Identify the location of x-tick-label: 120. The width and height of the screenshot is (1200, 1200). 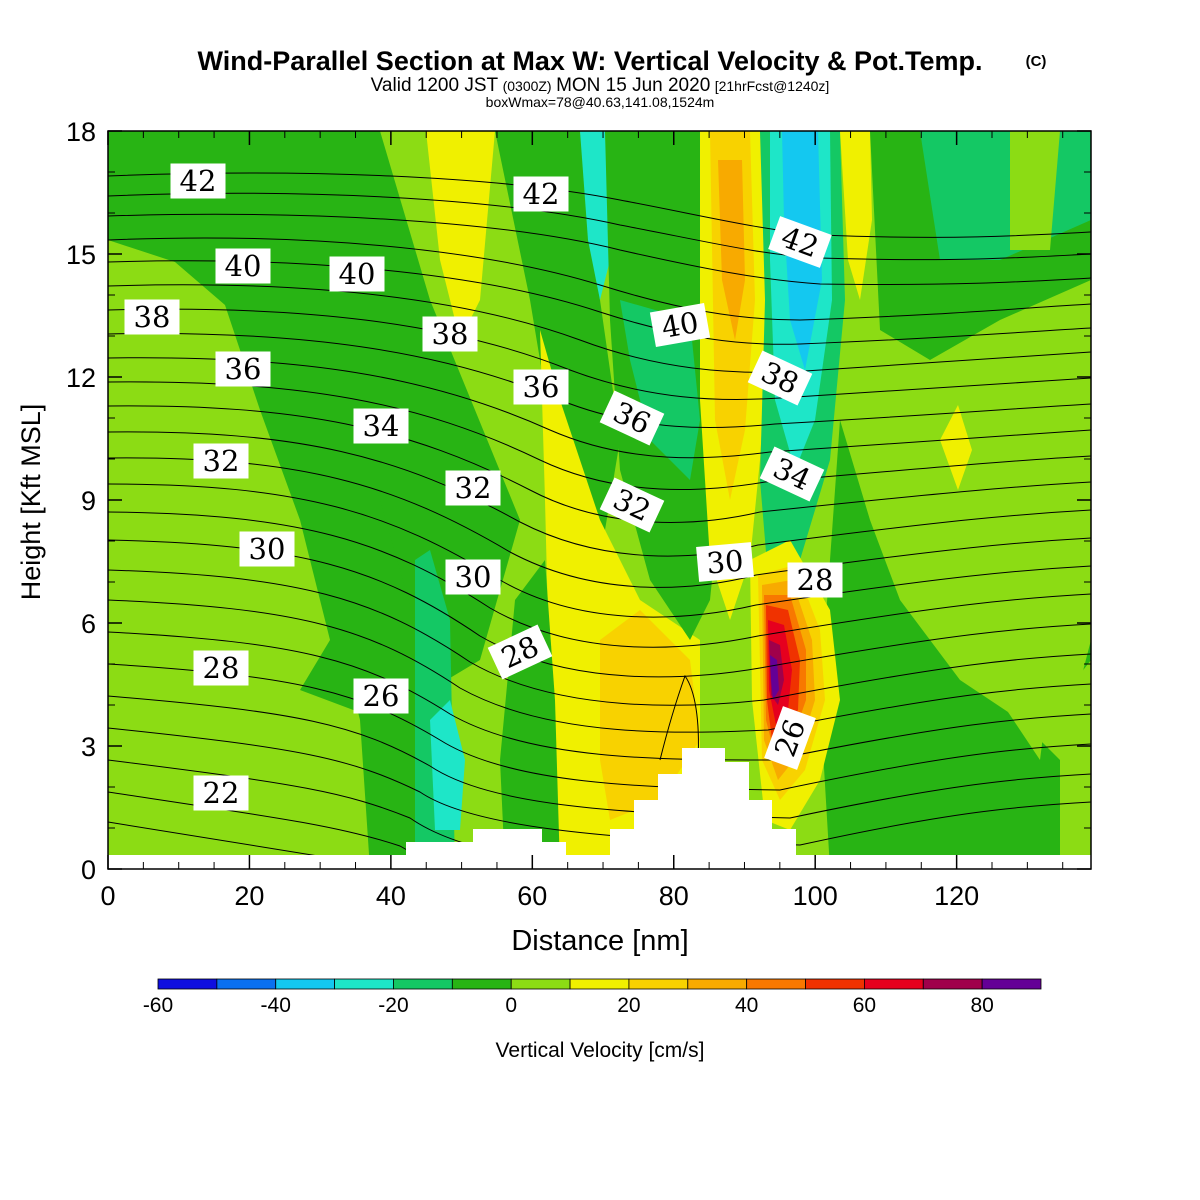
(956, 896).